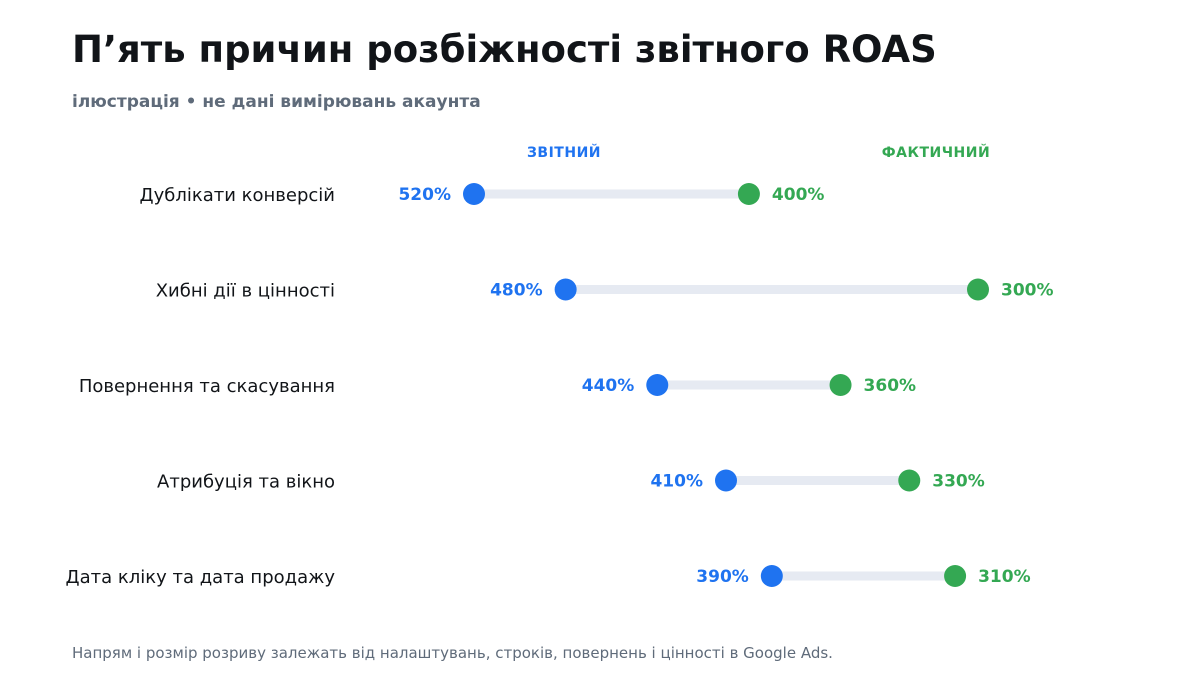  What do you see at coordinates (890, 386) in the screenshot?
I see `actual-value-label: 360%` at bounding box center [890, 386].